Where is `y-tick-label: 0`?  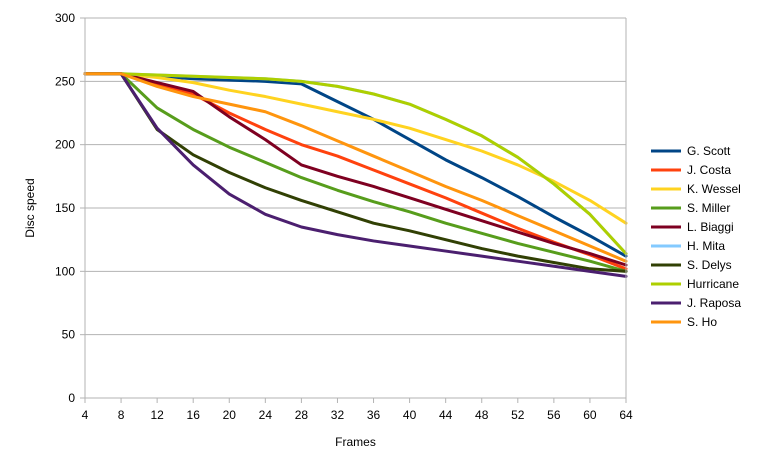
y-tick-label: 0 is located at coordinates (71, 398).